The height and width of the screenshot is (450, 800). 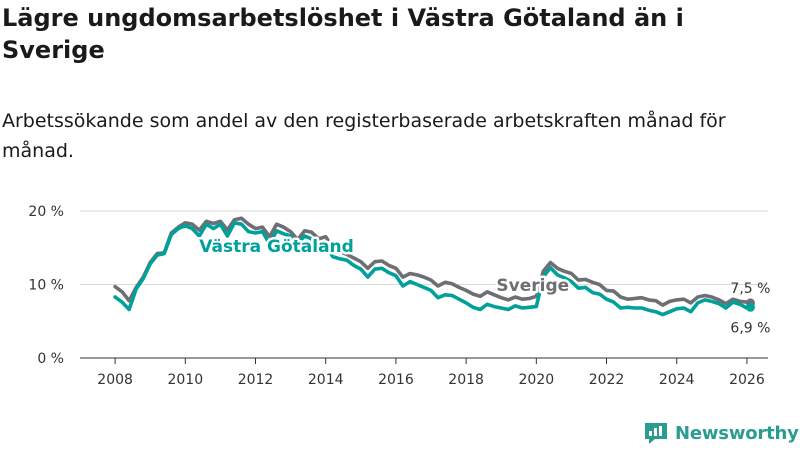 What do you see at coordinates (677, 380) in the screenshot?
I see `x-tick-label: 2024` at bounding box center [677, 380].